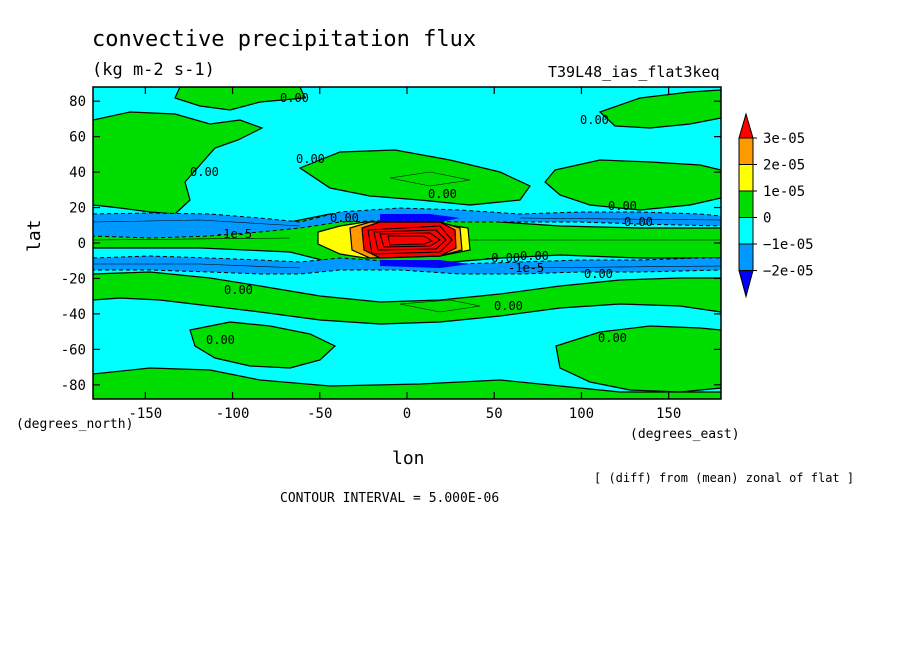 Image resolution: width=904 pixels, height=654 pixels. Describe the element at coordinates (233, 414) in the screenshot. I see `x-tick-label: -100` at that location.